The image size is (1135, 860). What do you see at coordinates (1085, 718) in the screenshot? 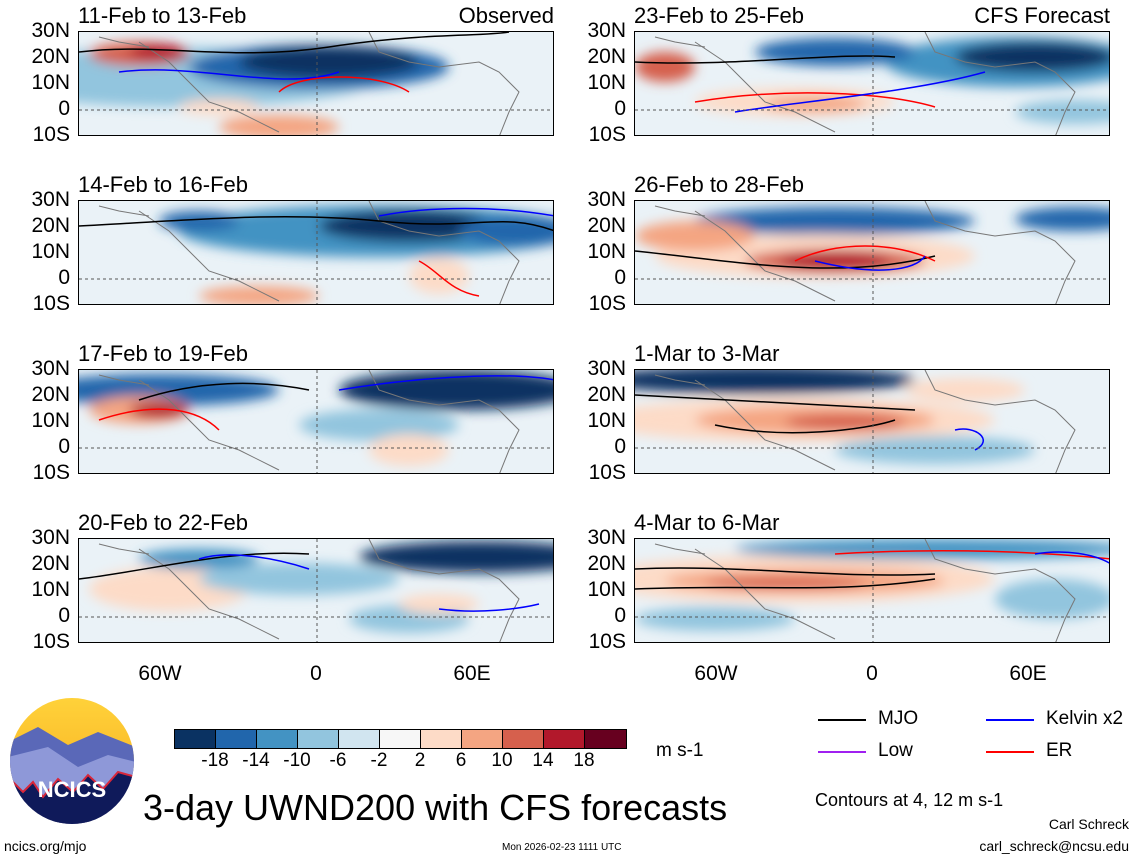
I see `legend-label: Kelvin x2` at bounding box center [1085, 718].